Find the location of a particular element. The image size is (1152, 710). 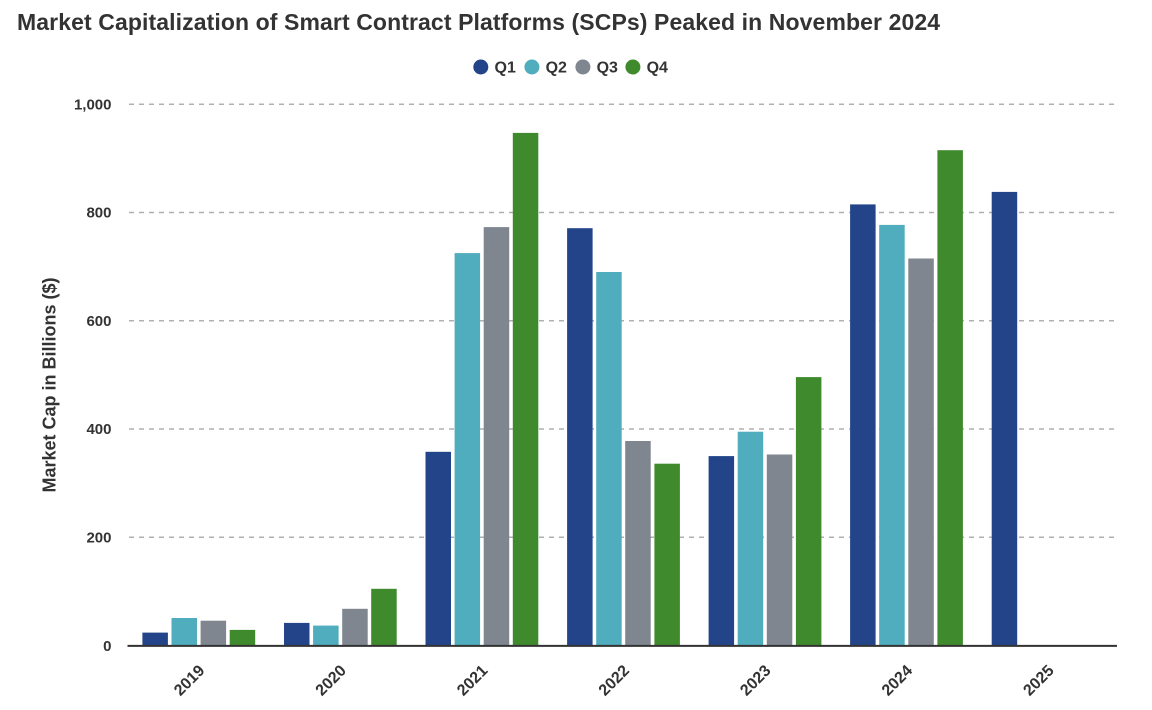

svg-text: Q1 is located at coordinates (505, 68).